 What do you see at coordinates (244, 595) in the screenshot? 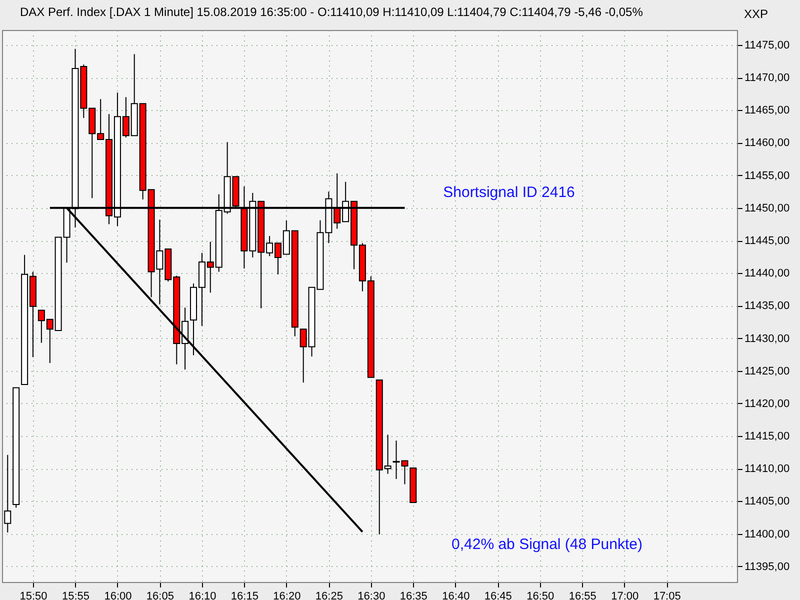
I see `x-tick-label: 16:15` at bounding box center [244, 595].